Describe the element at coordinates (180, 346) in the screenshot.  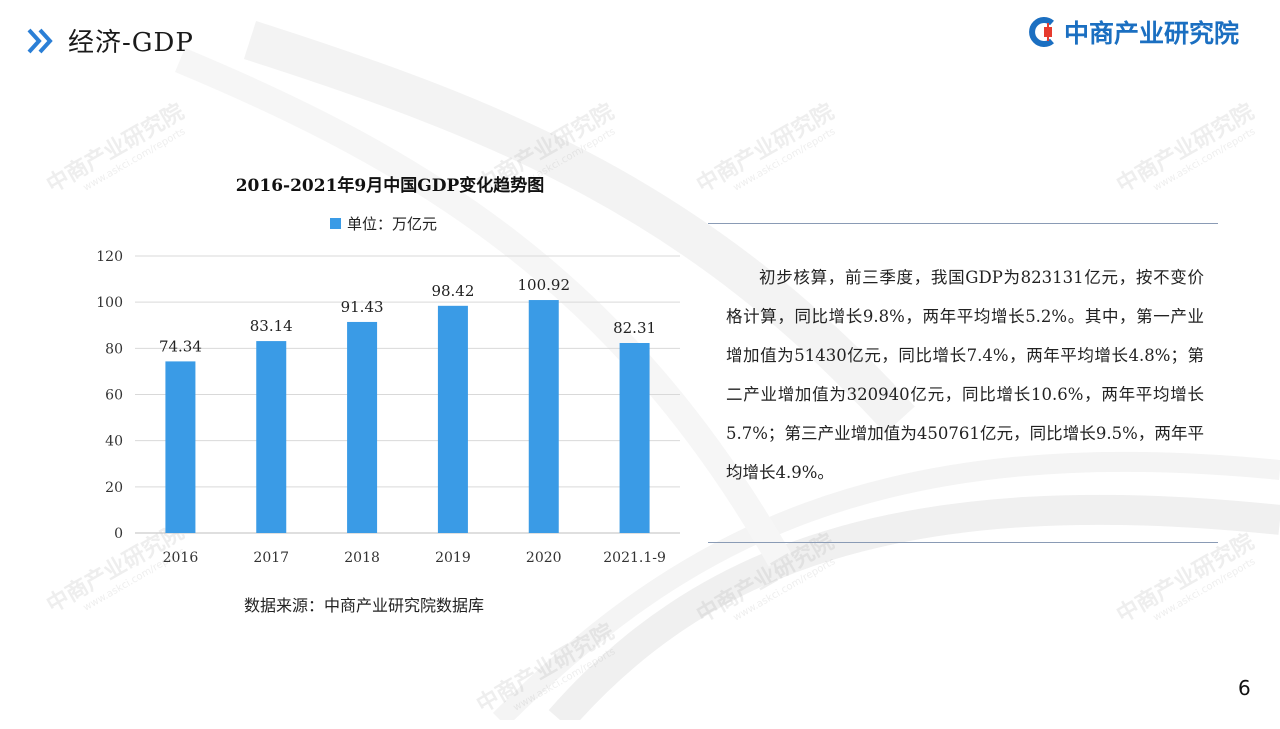
I see `data-label: 74.34` at that location.